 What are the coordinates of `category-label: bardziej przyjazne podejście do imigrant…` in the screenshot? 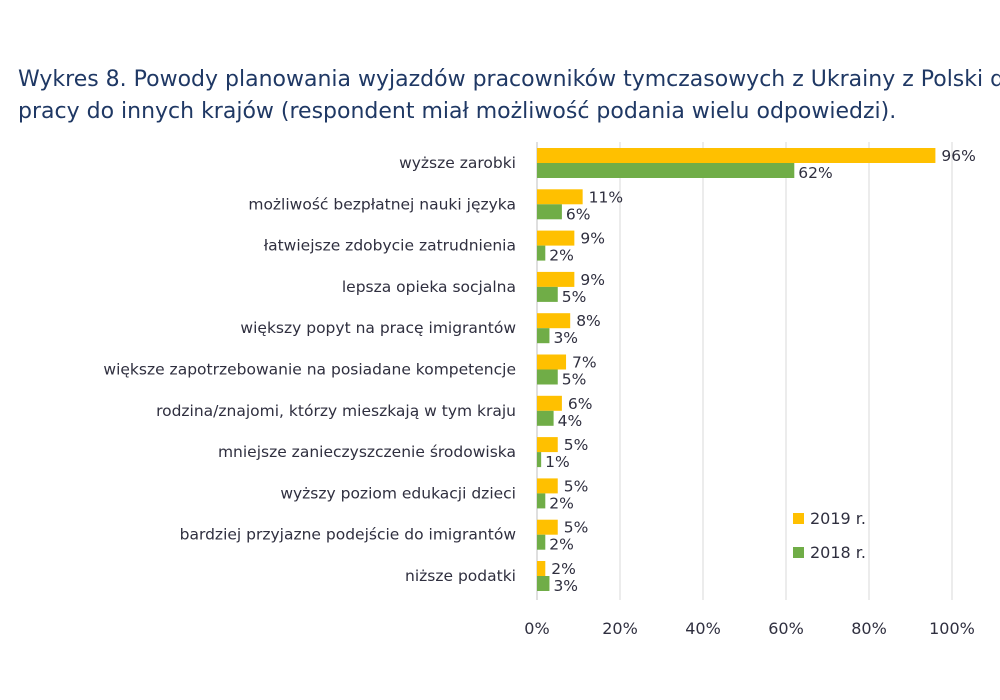 It's located at (348, 535).